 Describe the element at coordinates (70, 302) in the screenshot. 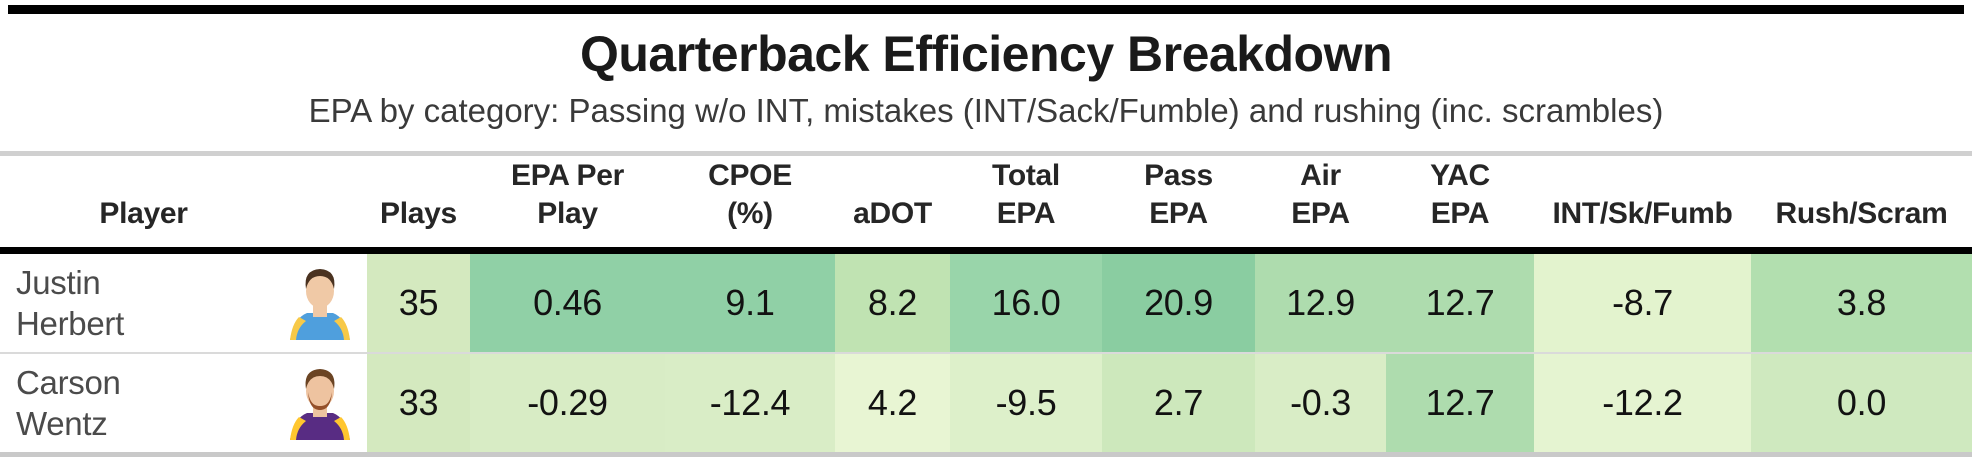

I see `player-name: Justin Herbert` at that location.